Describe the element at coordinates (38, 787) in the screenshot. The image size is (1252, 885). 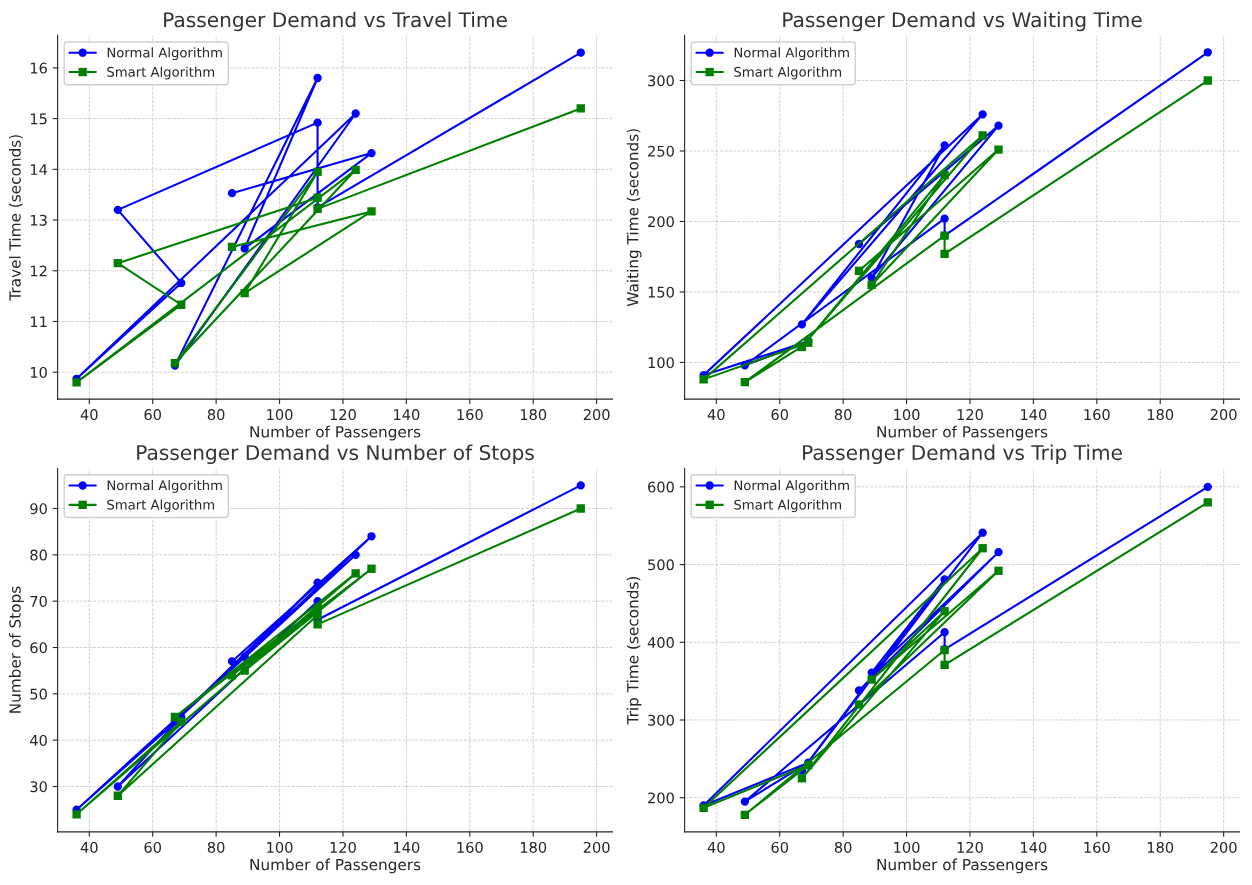
I see `y-tick-label: 30` at that location.